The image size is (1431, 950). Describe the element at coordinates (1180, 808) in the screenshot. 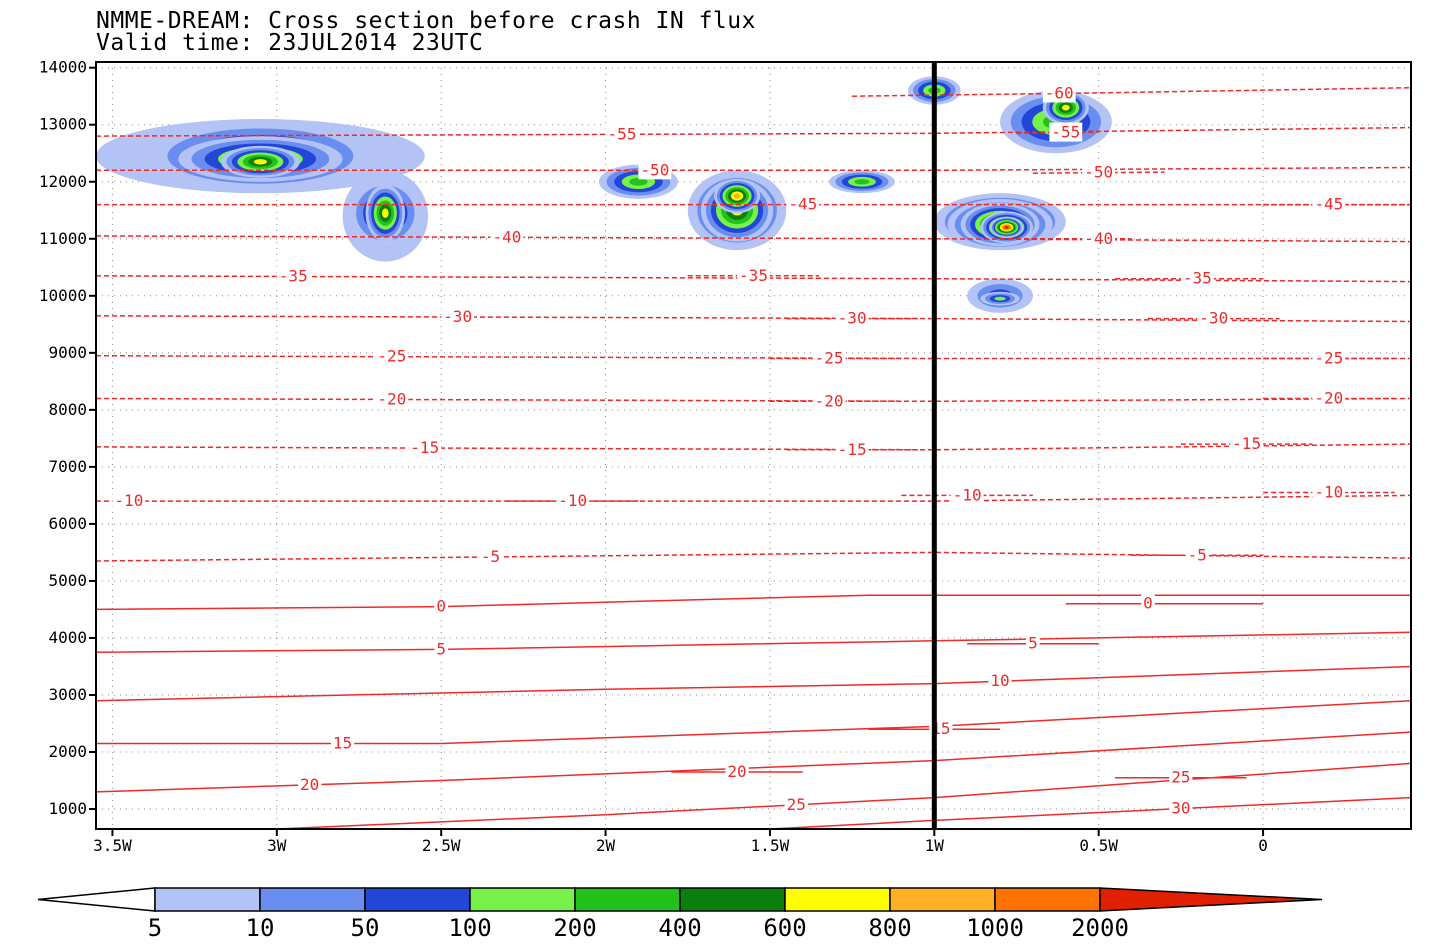

I see `contour-label: 30` at that location.